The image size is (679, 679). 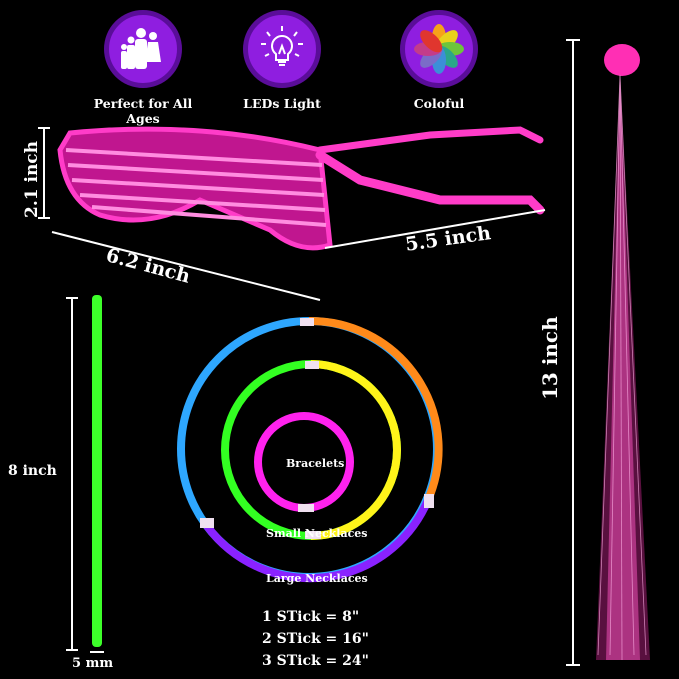 What do you see at coordinates (93, 663) in the screenshot?
I see `stick-width-label: 5 mm` at bounding box center [93, 663].